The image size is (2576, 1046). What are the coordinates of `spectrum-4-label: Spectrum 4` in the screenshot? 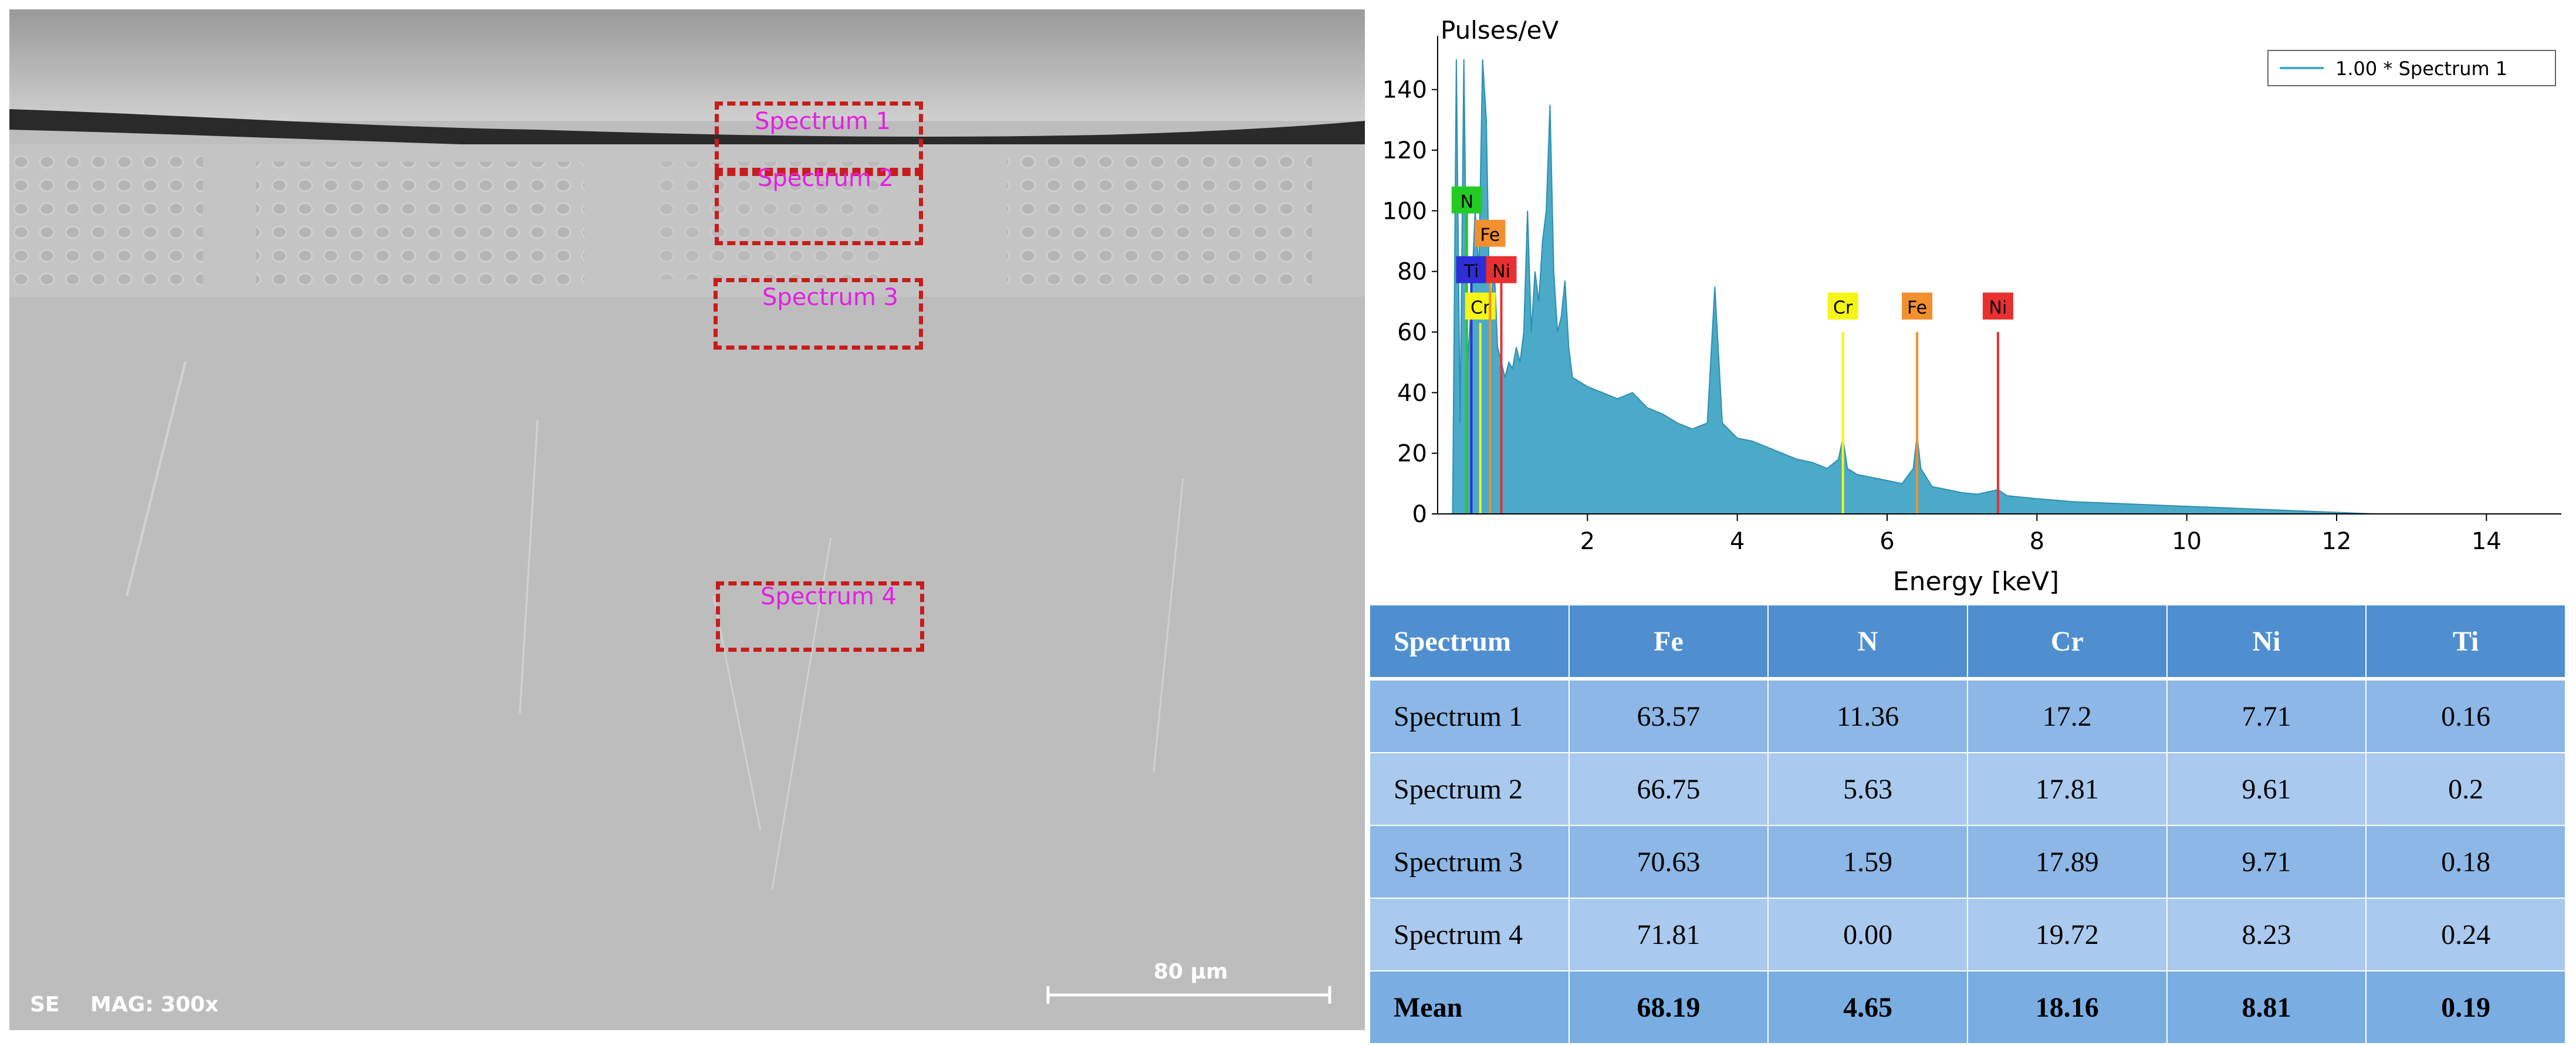 It's located at (828, 596).